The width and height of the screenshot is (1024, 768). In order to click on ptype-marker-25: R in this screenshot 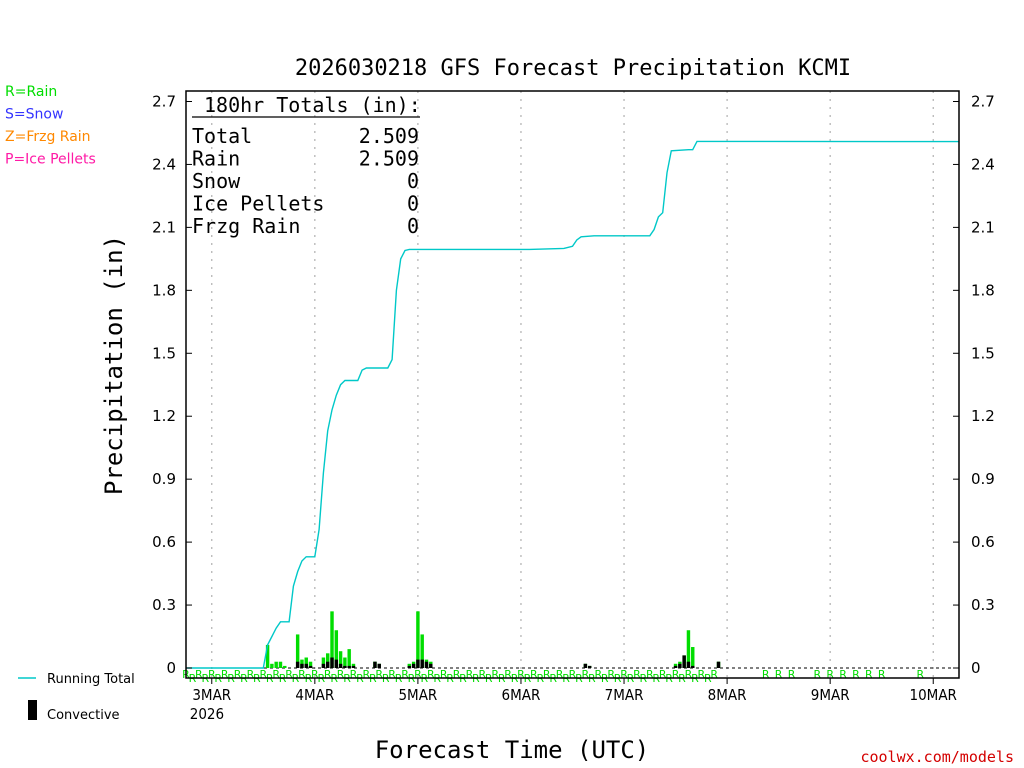, I will do `click(508, 674)`.